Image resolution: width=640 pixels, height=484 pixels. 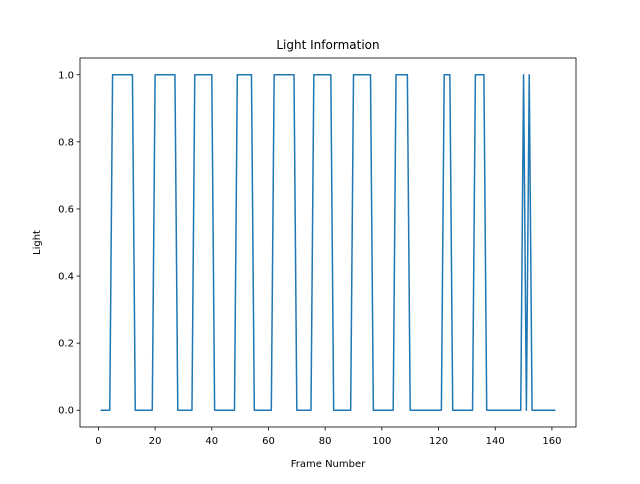 What do you see at coordinates (66, 277) in the screenshot?
I see `y-tick-label: 0.4` at bounding box center [66, 277].